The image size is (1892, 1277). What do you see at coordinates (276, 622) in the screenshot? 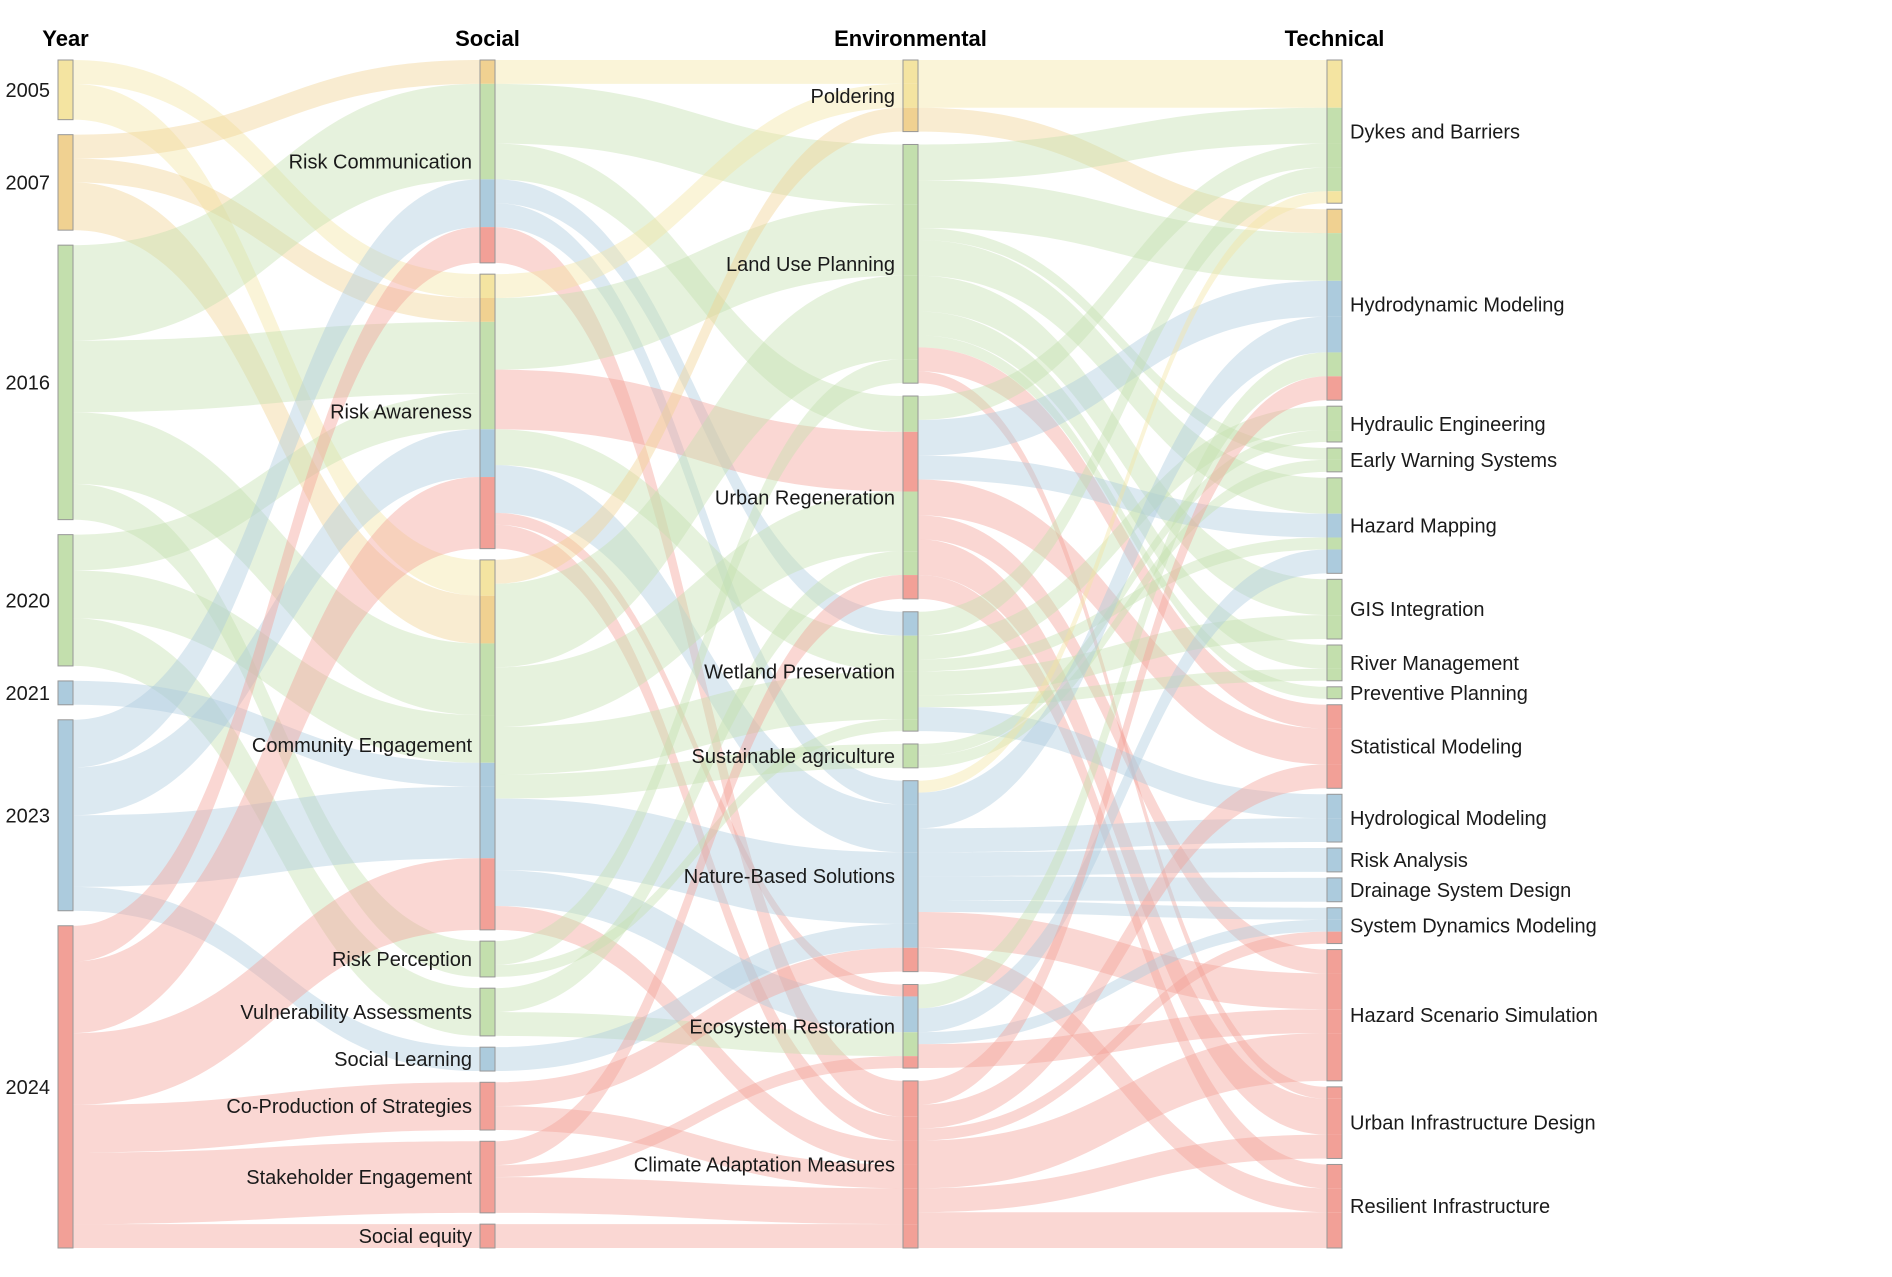
I see `sankey-link-y2023-ra` at bounding box center [276, 622].